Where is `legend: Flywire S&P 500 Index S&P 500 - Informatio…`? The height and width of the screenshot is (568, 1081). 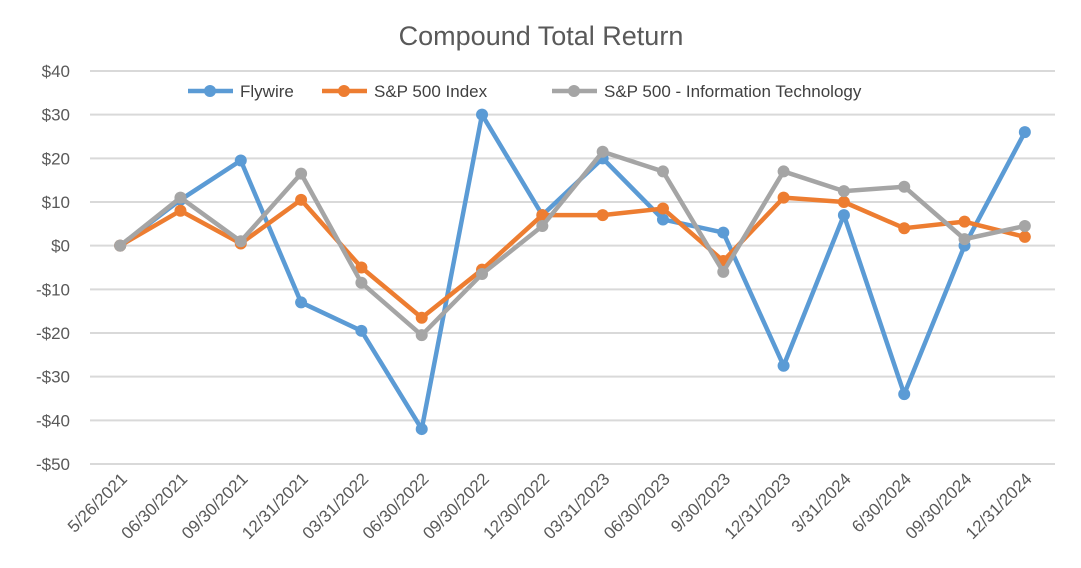 legend: Flywire S&P 500 Index S&P 500 - Informatio… is located at coordinates (525, 91).